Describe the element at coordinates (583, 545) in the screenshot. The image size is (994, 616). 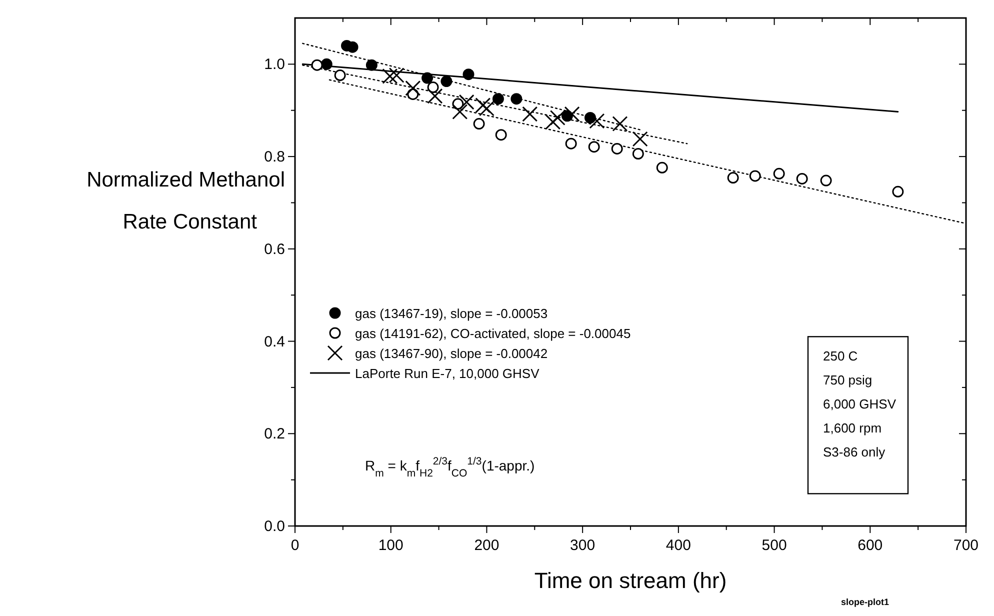
I see `x-tick-label: 300` at that location.